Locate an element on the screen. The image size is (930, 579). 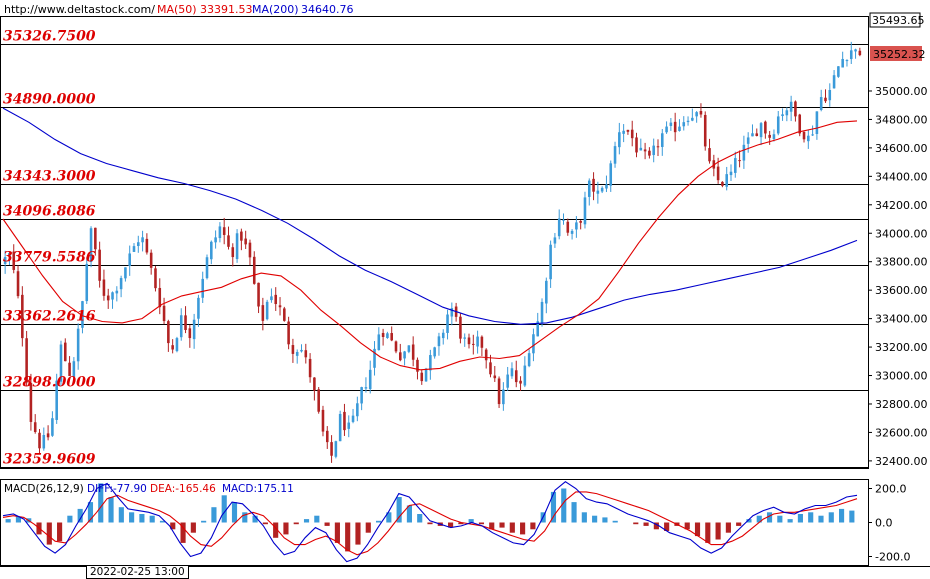
price-tick-label: 33000.00 is located at coordinates (901, 376).